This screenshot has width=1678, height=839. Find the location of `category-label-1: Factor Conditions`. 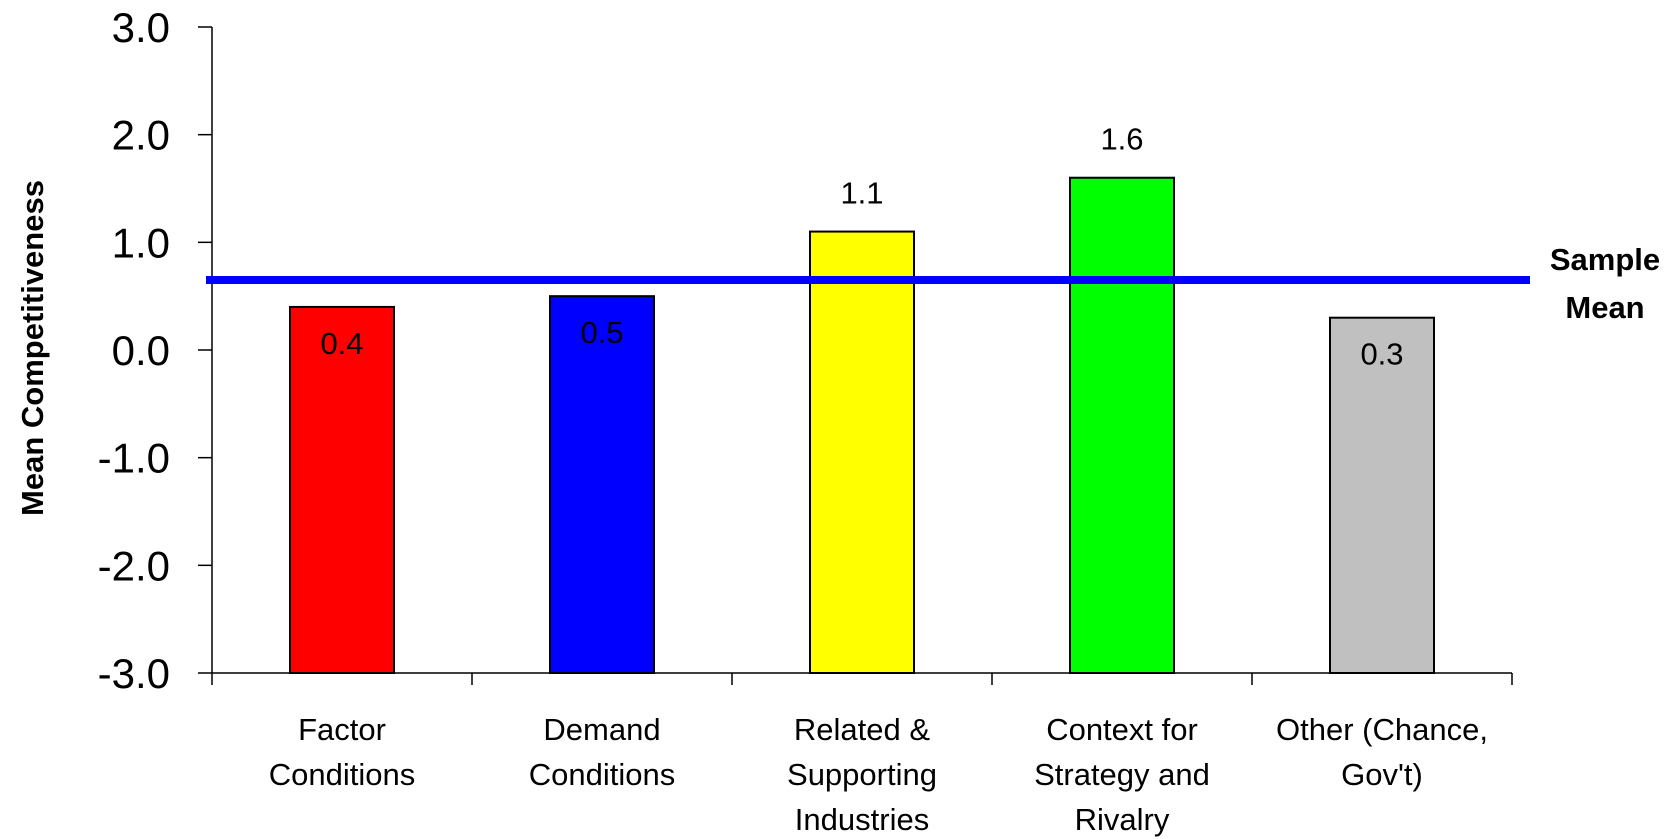

category-label-1: Factor Conditions is located at coordinates (342, 752).